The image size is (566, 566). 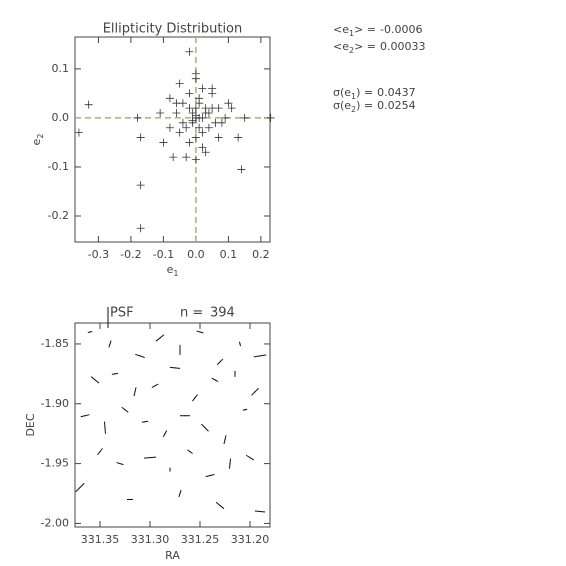 I want to click on y-axis-label: DEC, so click(x=30, y=424).